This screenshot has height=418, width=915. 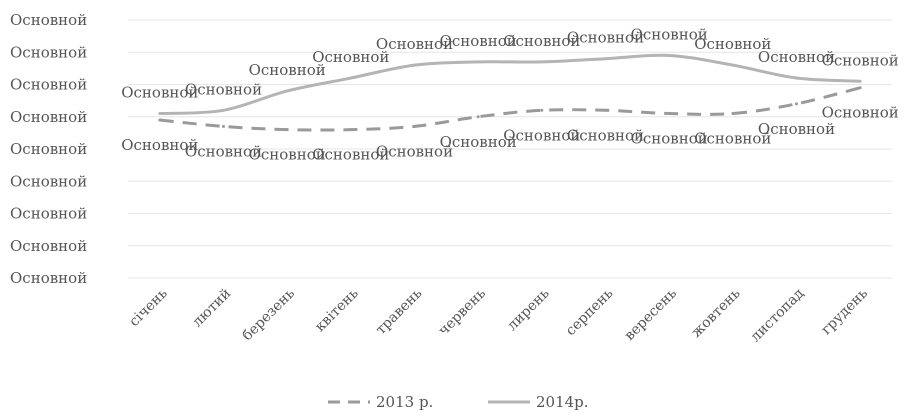 What do you see at coordinates (562, 402) in the screenshot?
I see `legend-label: 2014р.` at bounding box center [562, 402].